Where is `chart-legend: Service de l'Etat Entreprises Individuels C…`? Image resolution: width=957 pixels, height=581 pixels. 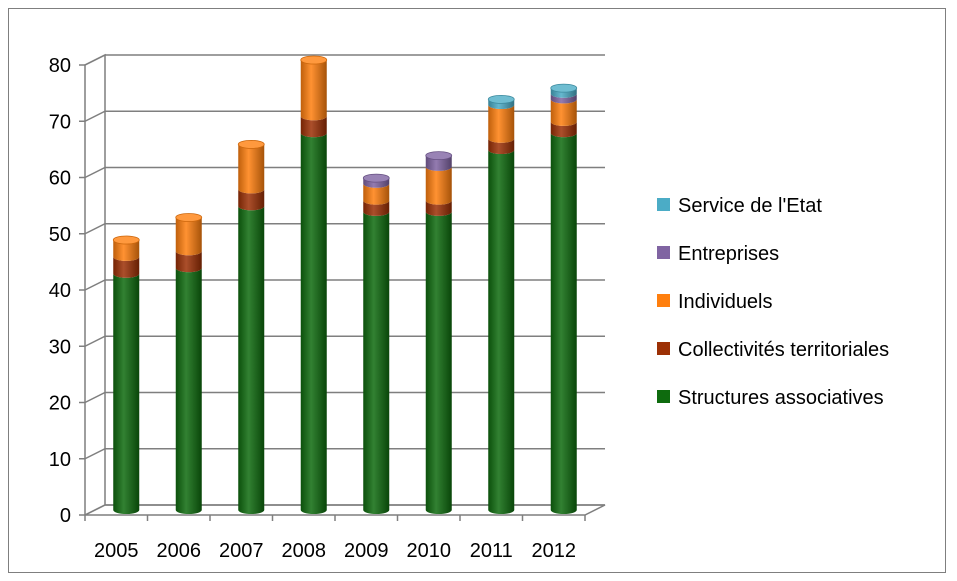
chart-legend: Service de l'Etat Entreprises Individuels C… is located at coordinates (773, 302).